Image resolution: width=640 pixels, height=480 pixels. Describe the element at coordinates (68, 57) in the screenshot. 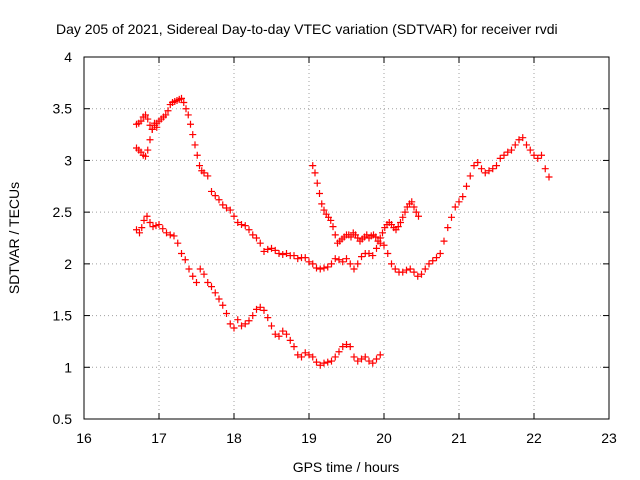

I see `y-tick-label: 4` at that location.